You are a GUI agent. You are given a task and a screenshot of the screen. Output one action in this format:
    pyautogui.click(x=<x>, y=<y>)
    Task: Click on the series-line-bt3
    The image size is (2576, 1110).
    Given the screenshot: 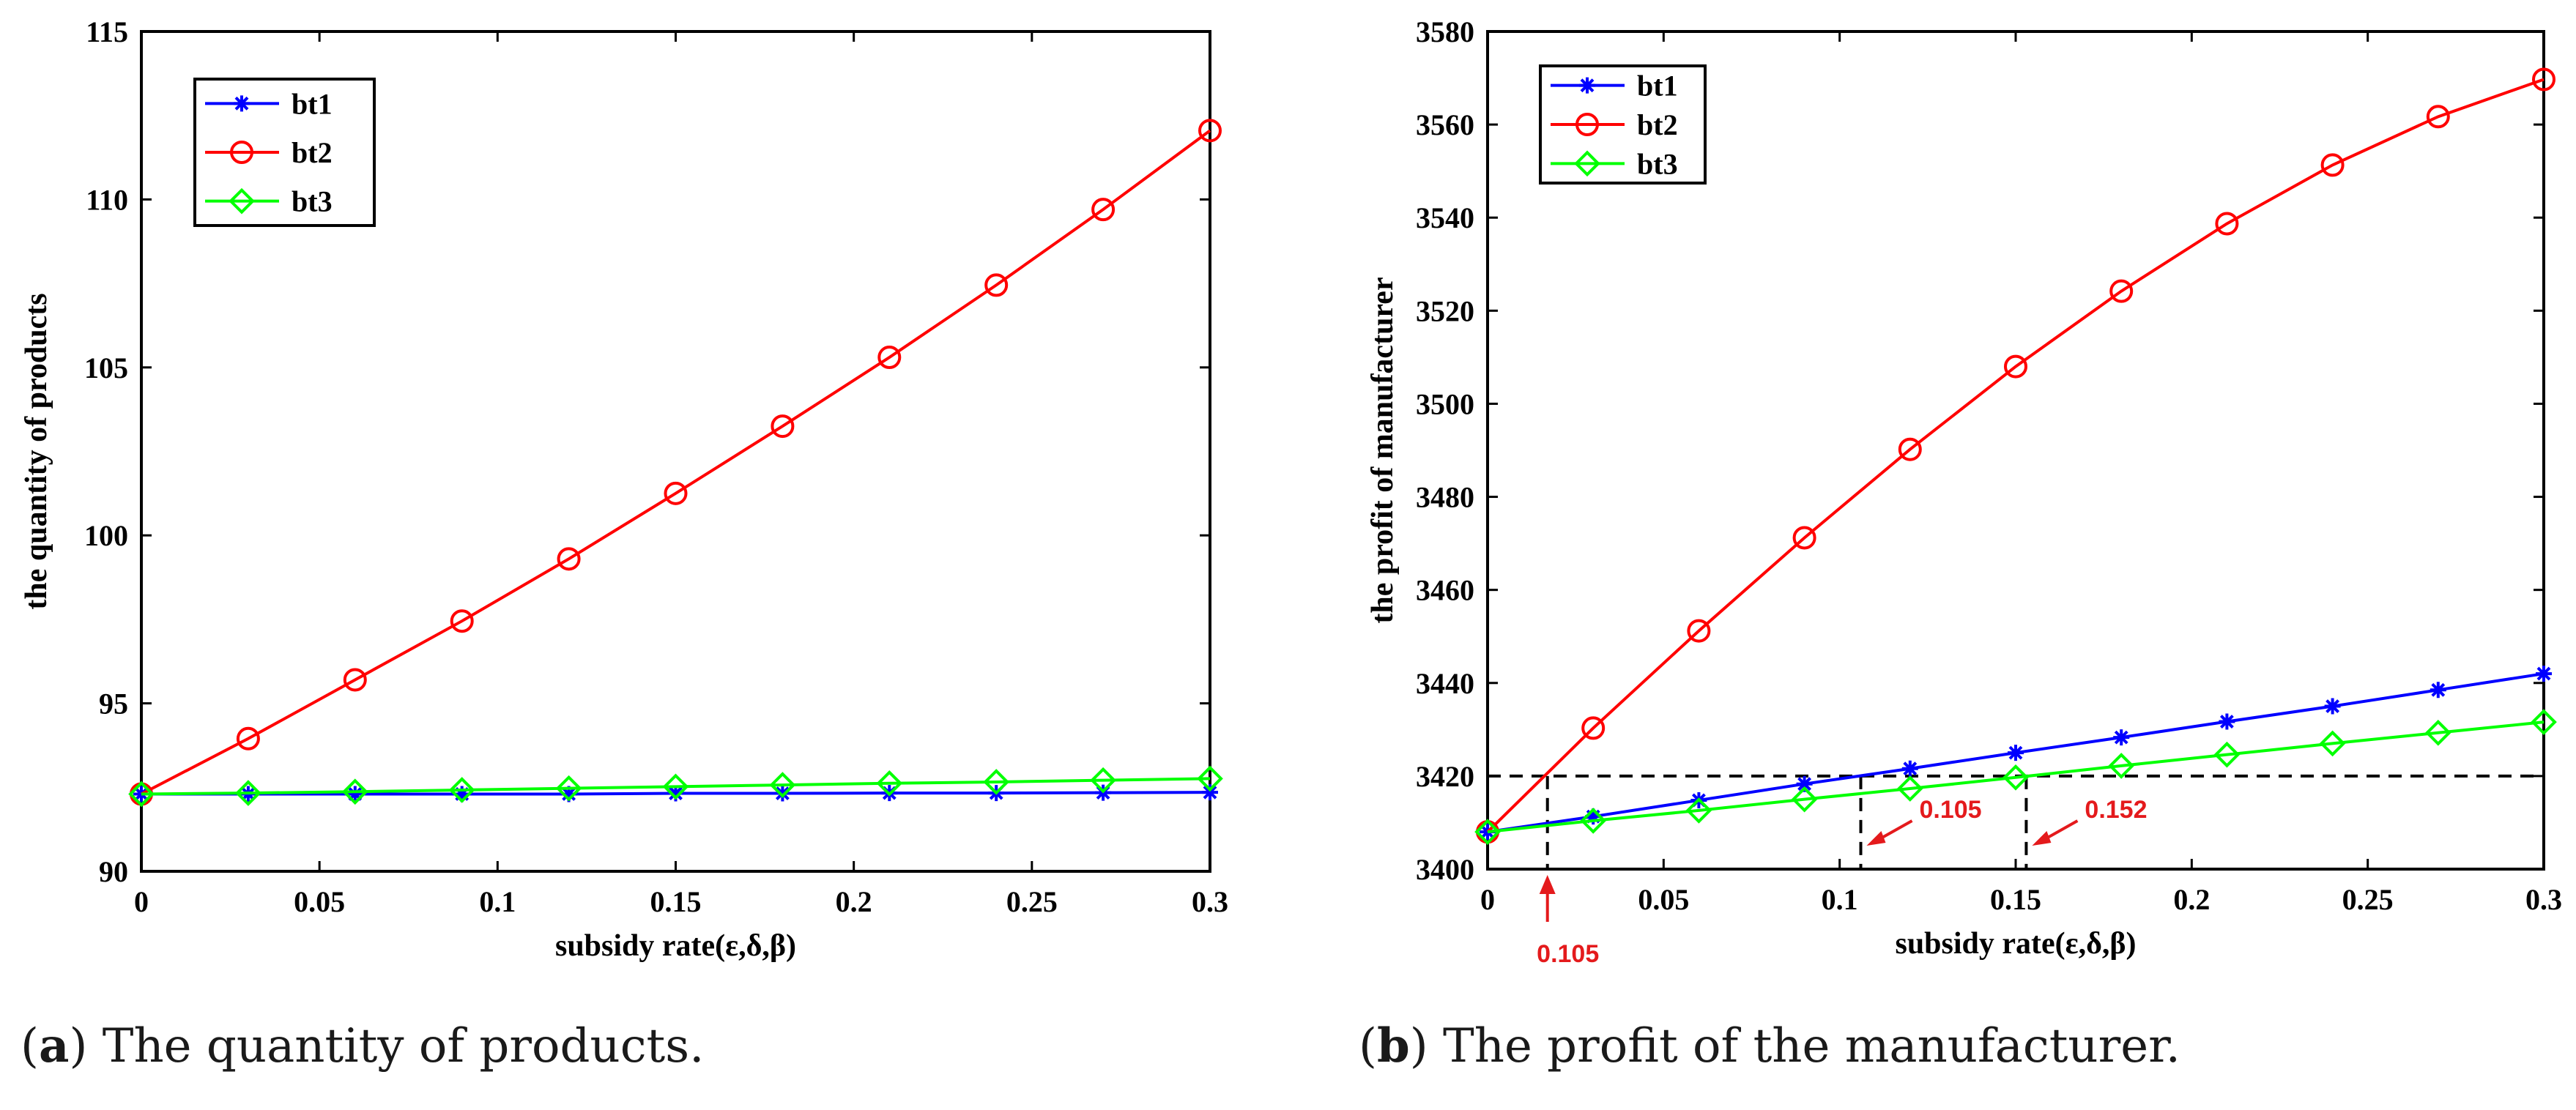 What is the action you would take?
    pyautogui.click(x=676, y=786)
    